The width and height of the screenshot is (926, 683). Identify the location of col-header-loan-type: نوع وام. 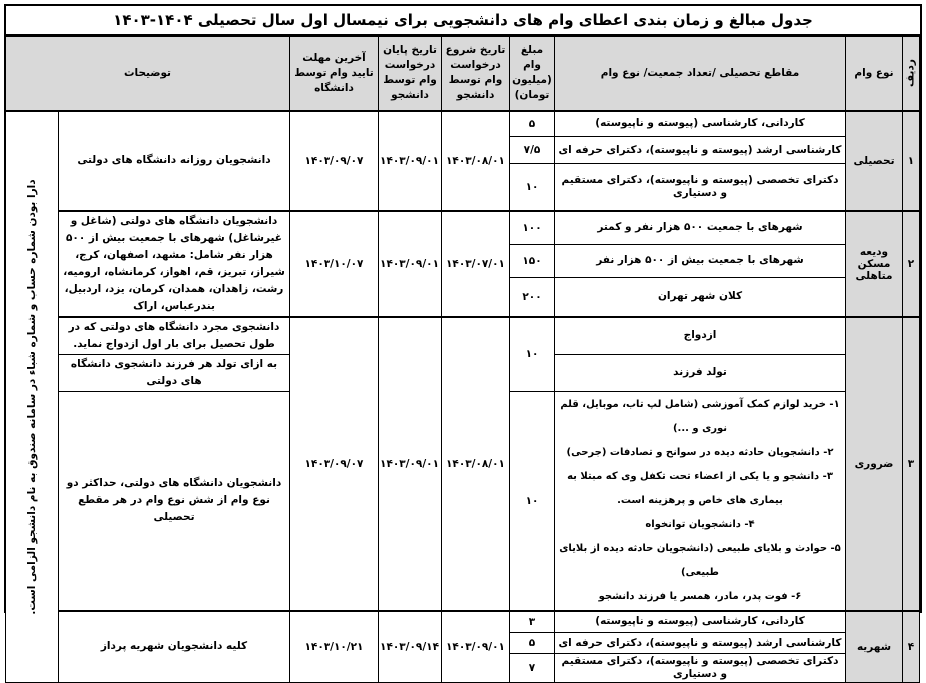
(874, 73).